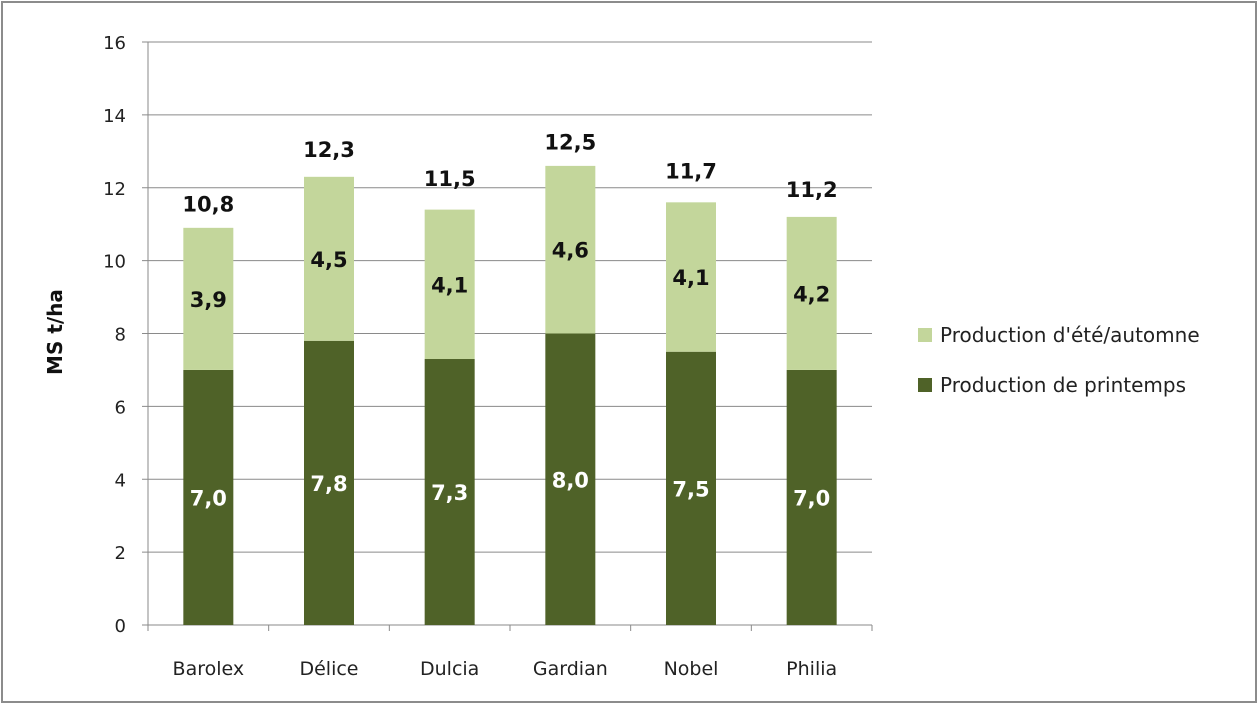 Image resolution: width=1260 pixels, height=706 pixels. I want to click on x-category-label: Barolex, so click(209, 669).